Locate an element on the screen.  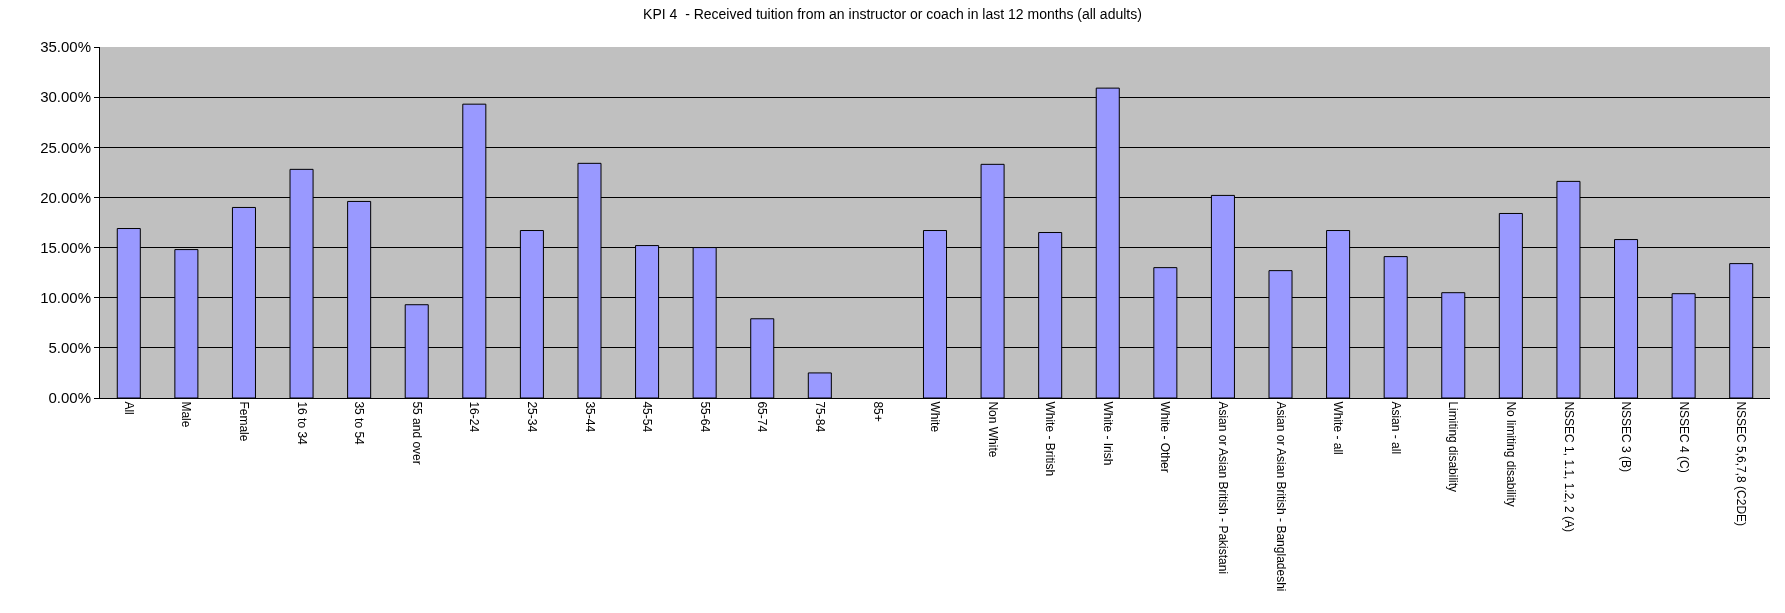
x-tick-label: Female is located at coordinates (244, 421).